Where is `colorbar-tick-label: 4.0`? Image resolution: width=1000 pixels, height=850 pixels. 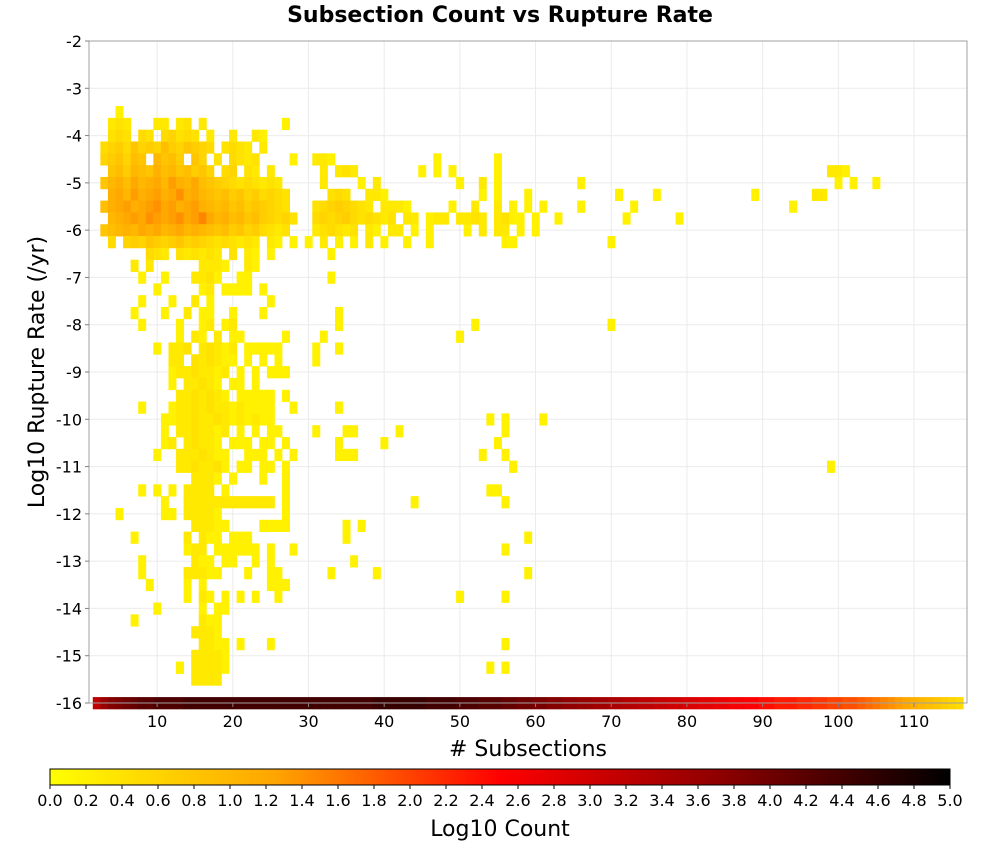 colorbar-tick-label: 4.0 is located at coordinates (769, 800).